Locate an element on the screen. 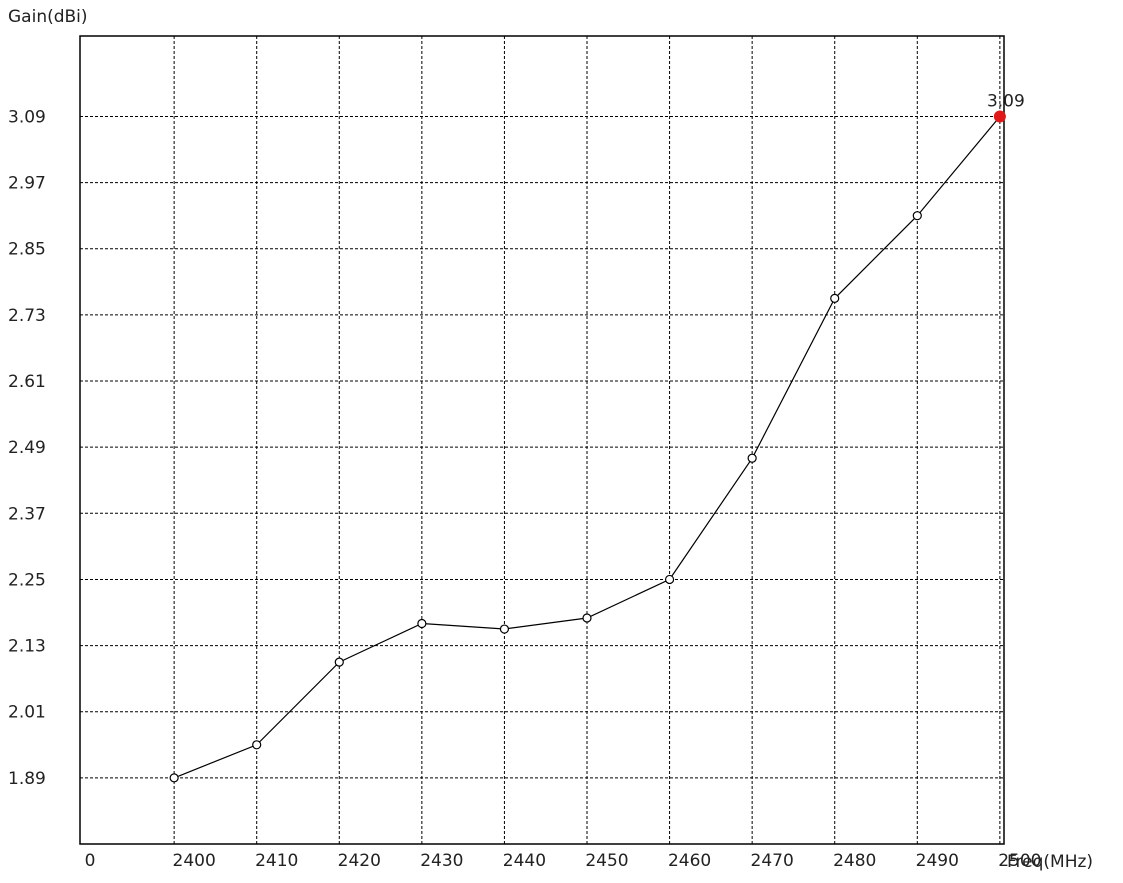 This screenshot has width=1123, height=883. y-tick-label: 2.85 is located at coordinates (27, 250).